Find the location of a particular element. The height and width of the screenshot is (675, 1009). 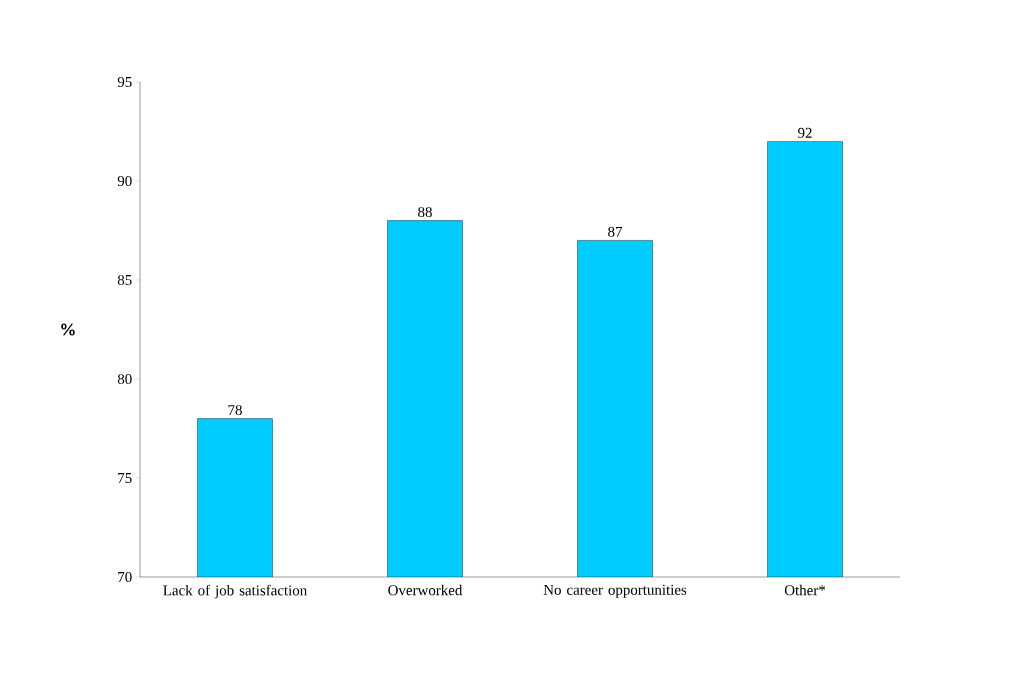

y-tick-label: 85 is located at coordinates (124, 280).